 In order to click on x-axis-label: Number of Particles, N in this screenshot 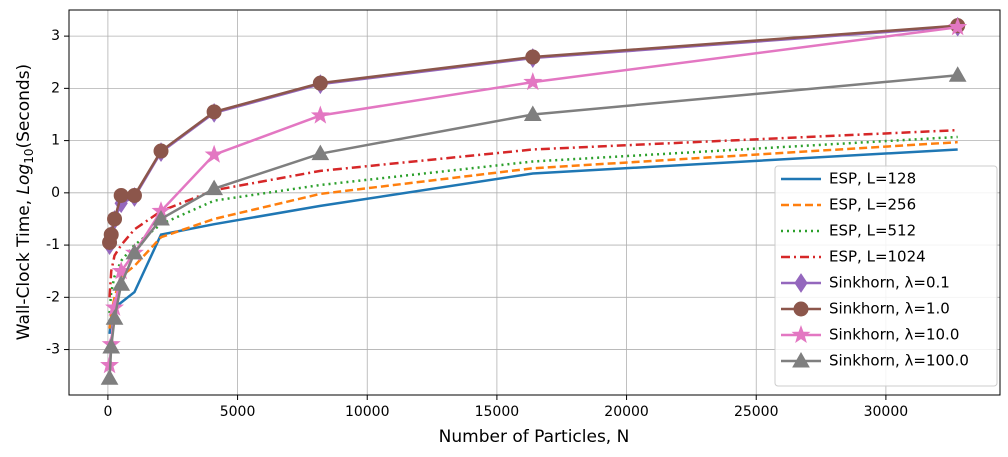, I will do `click(534, 437)`.